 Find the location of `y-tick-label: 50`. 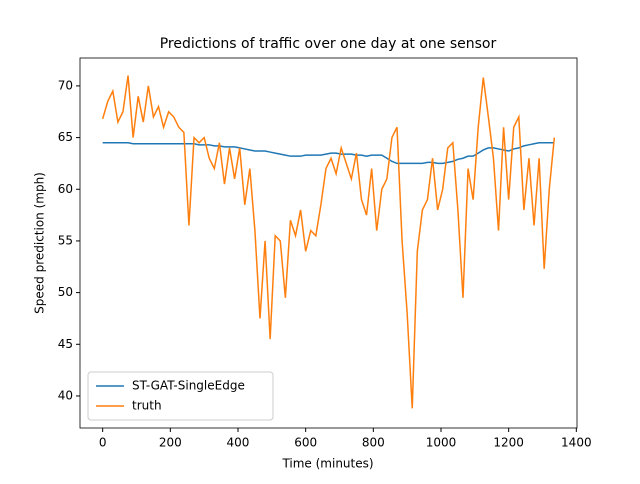

y-tick-label: 50 is located at coordinates (65, 292).